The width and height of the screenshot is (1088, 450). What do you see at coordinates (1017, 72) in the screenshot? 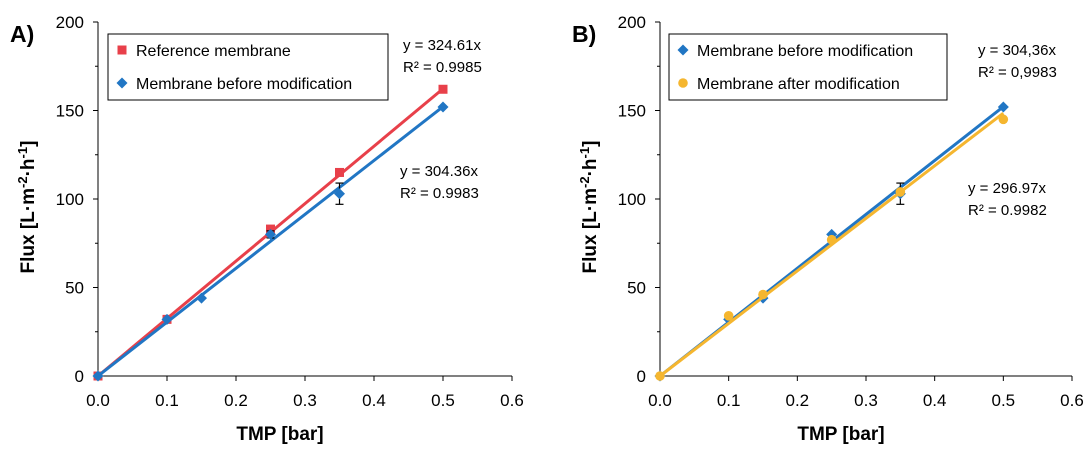
I see `fit-r2: R² = 0,9983` at bounding box center [1017, 72].